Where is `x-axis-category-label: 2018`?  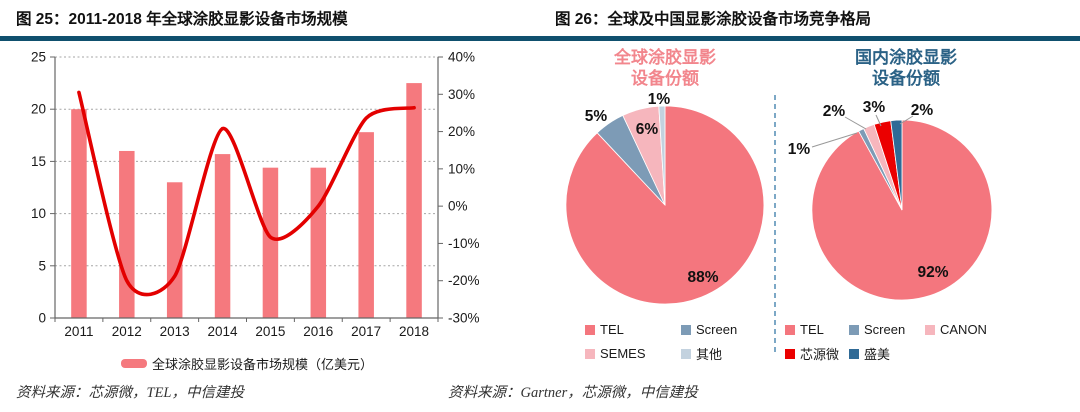 x-axis-category-label: 2018 is located at coordinates (414, 331).